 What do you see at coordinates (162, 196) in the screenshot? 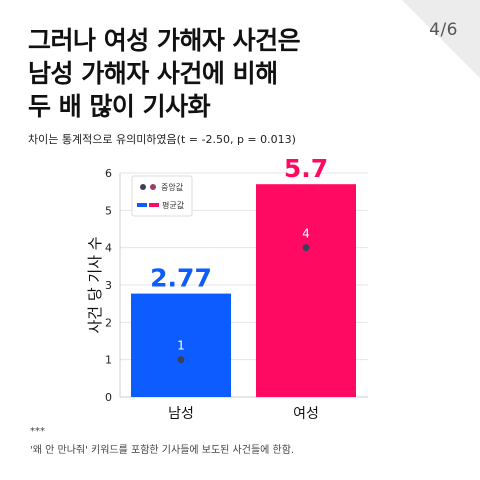
I see `legend-box` at bounding box center [162, 196].